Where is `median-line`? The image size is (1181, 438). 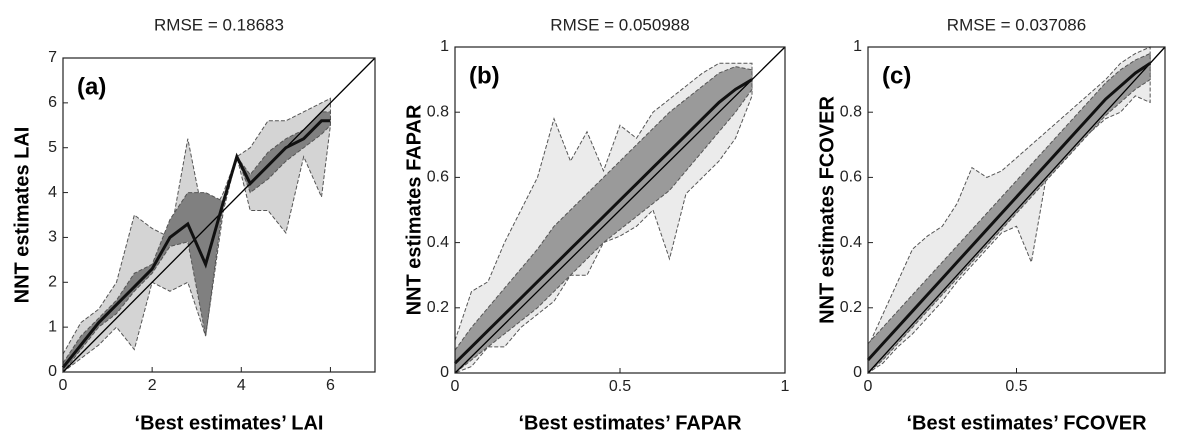
median-line is located at coordinates (196, 244).